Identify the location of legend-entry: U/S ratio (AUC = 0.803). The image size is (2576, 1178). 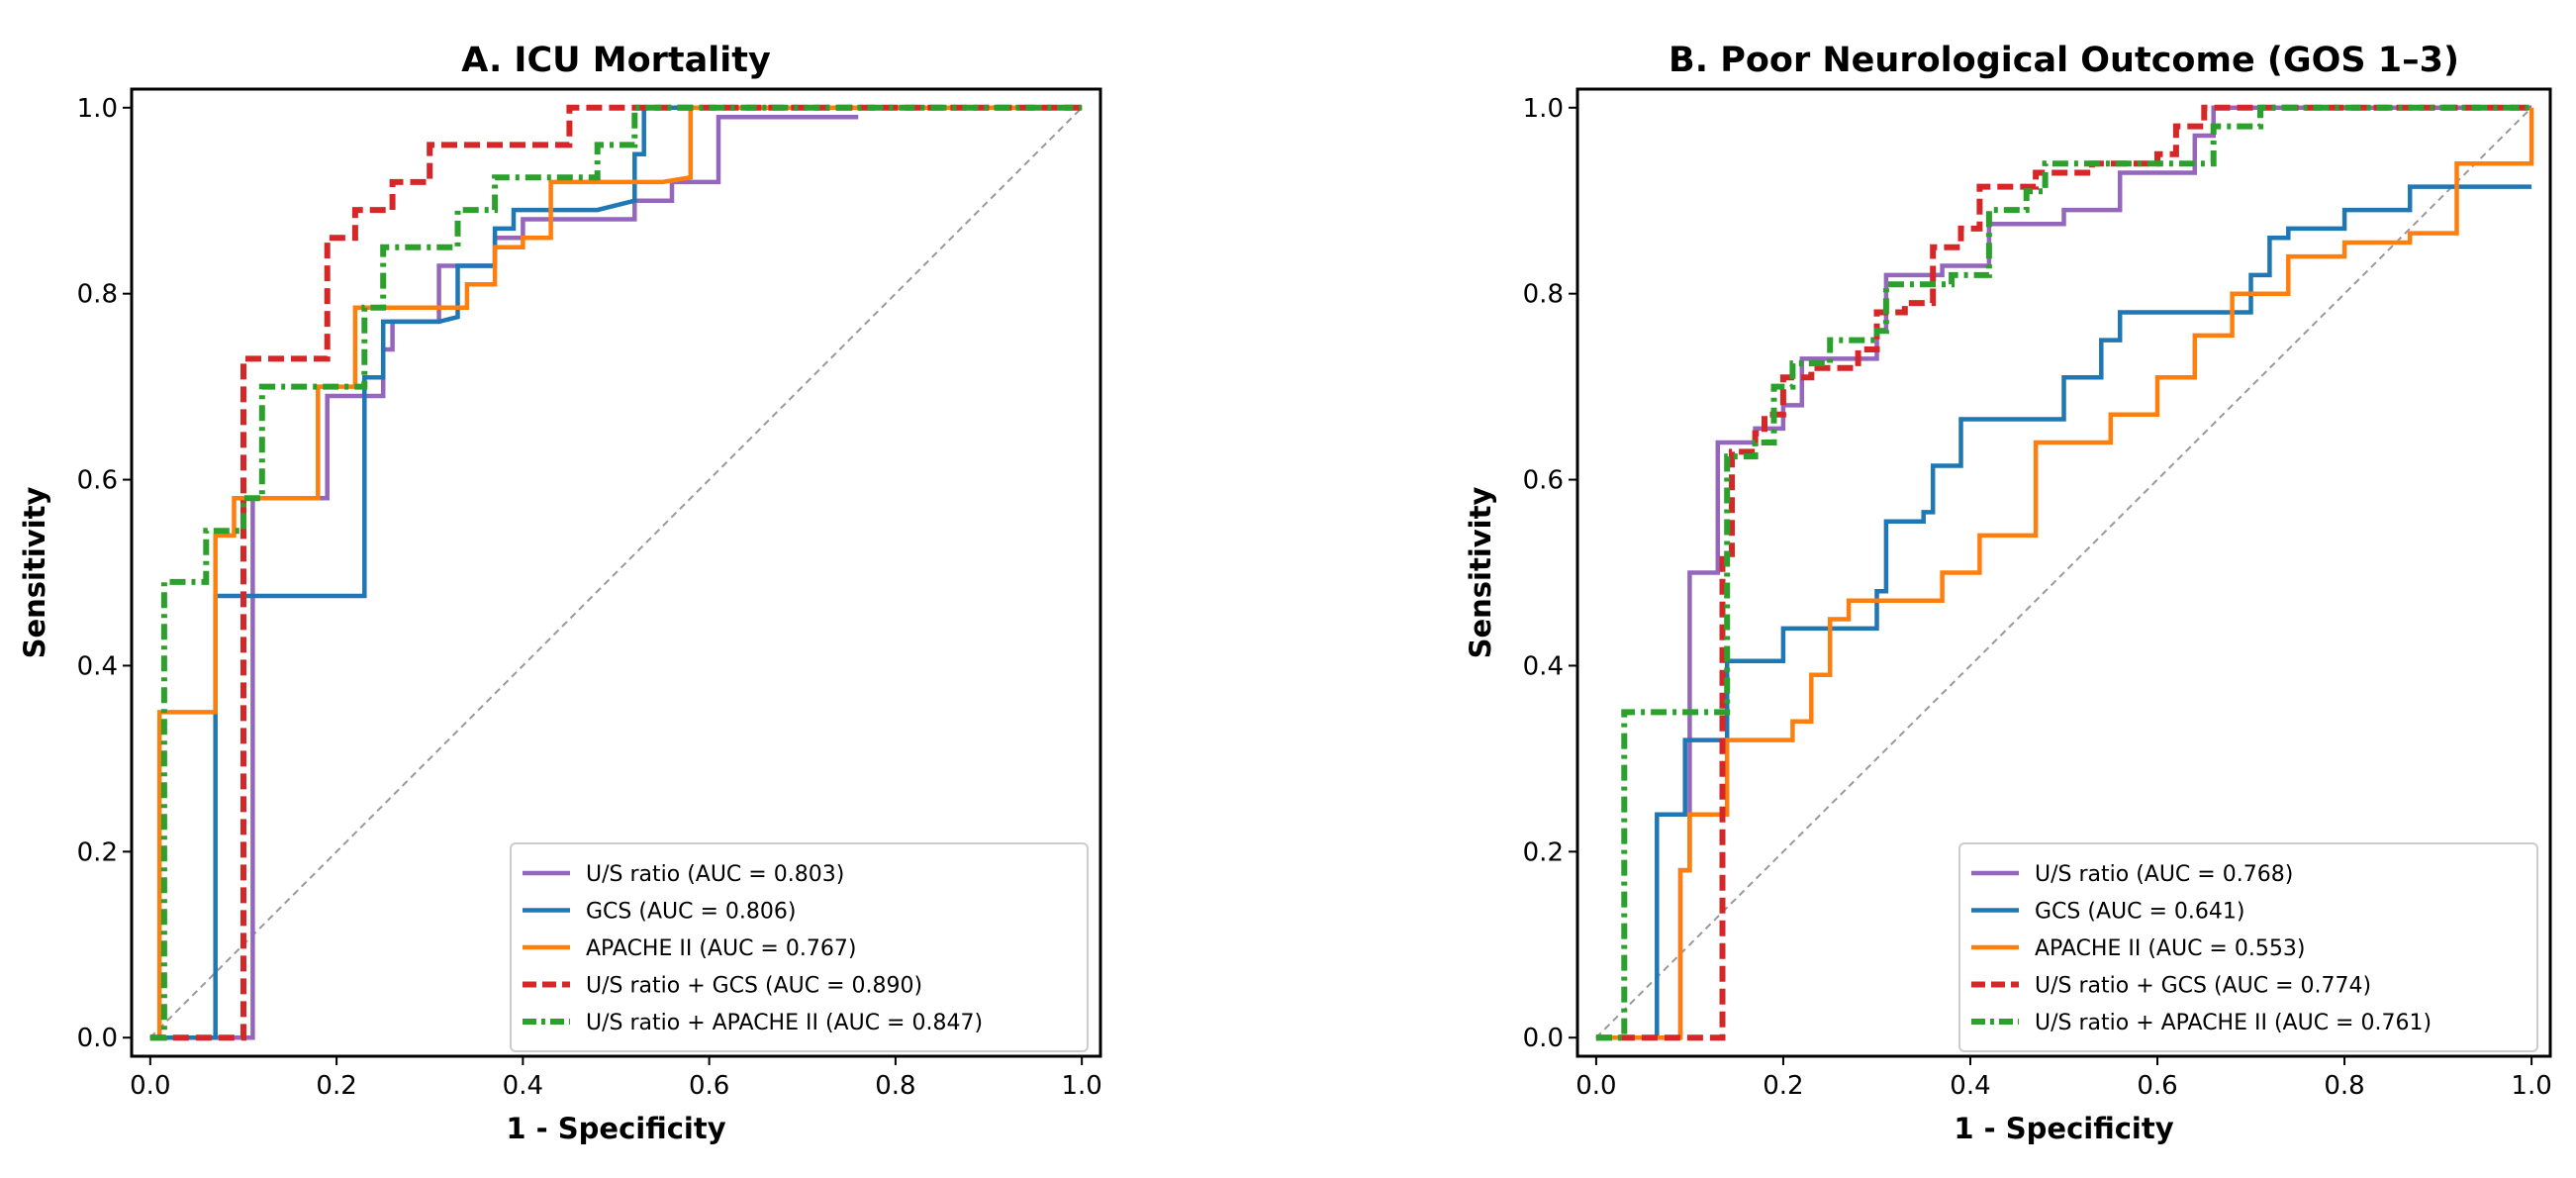
(715, 875).